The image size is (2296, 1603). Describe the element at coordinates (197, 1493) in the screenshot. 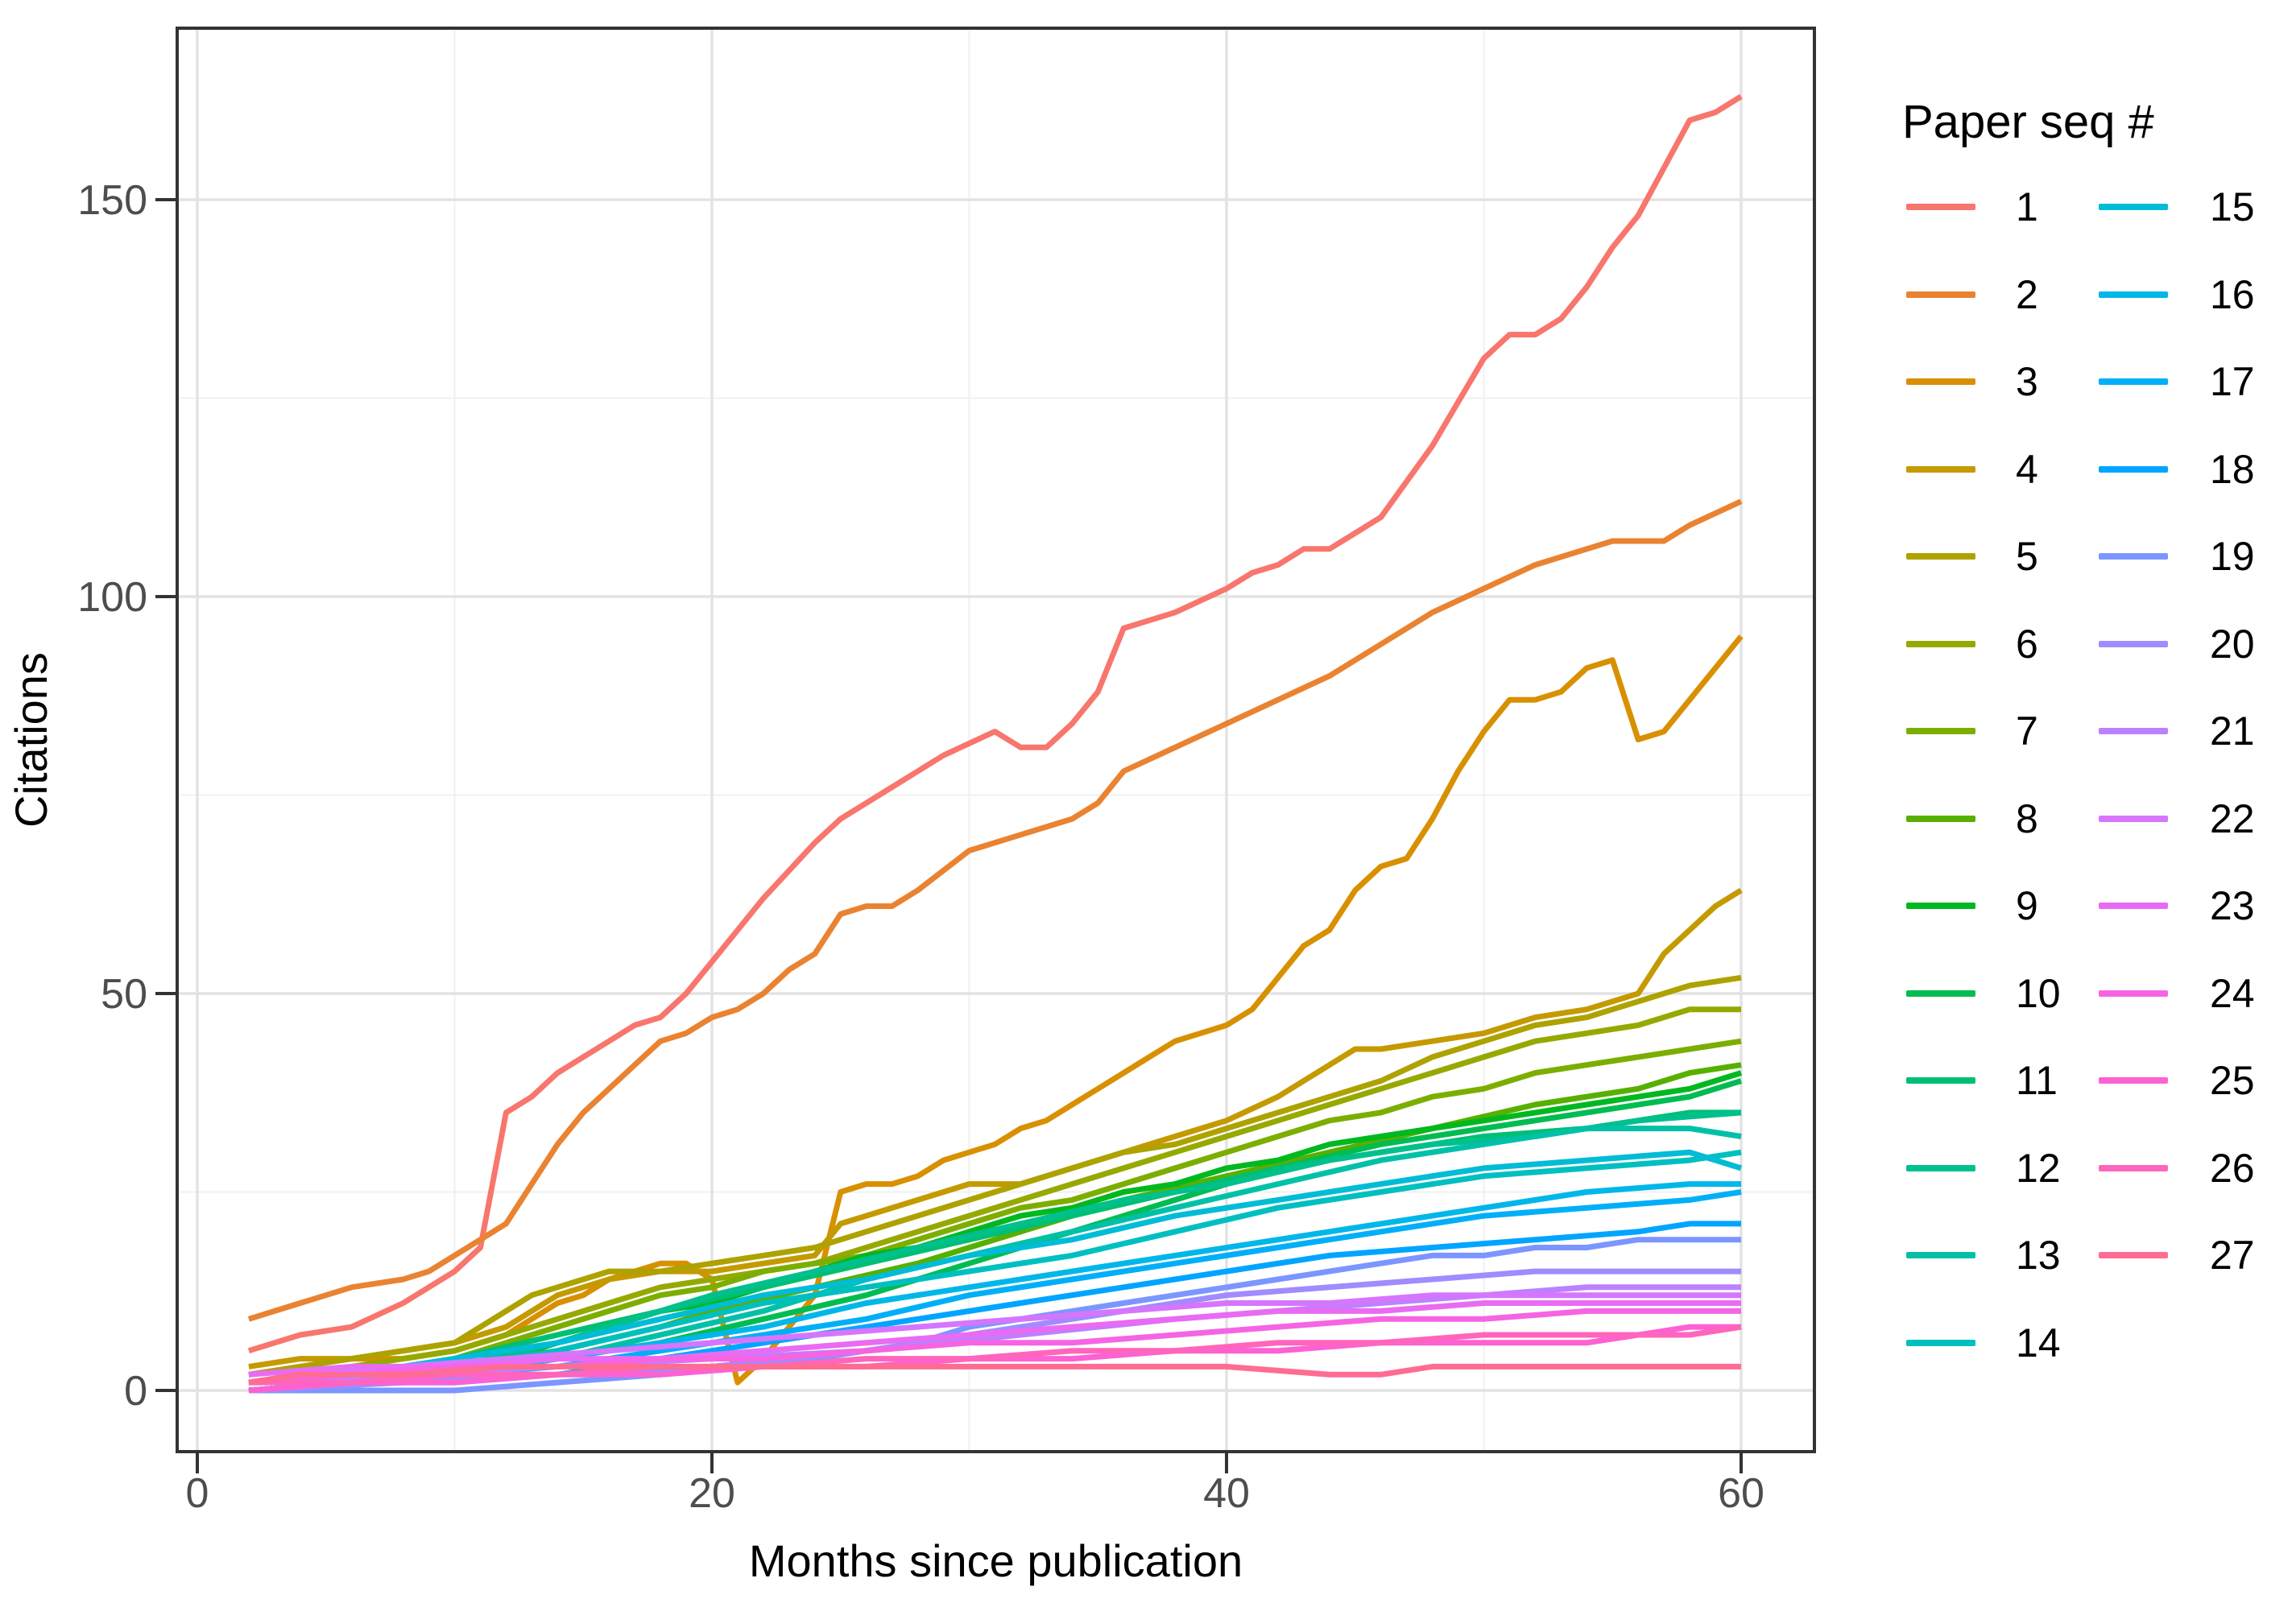

I see `x-axis-tick-label: 0` at that location.